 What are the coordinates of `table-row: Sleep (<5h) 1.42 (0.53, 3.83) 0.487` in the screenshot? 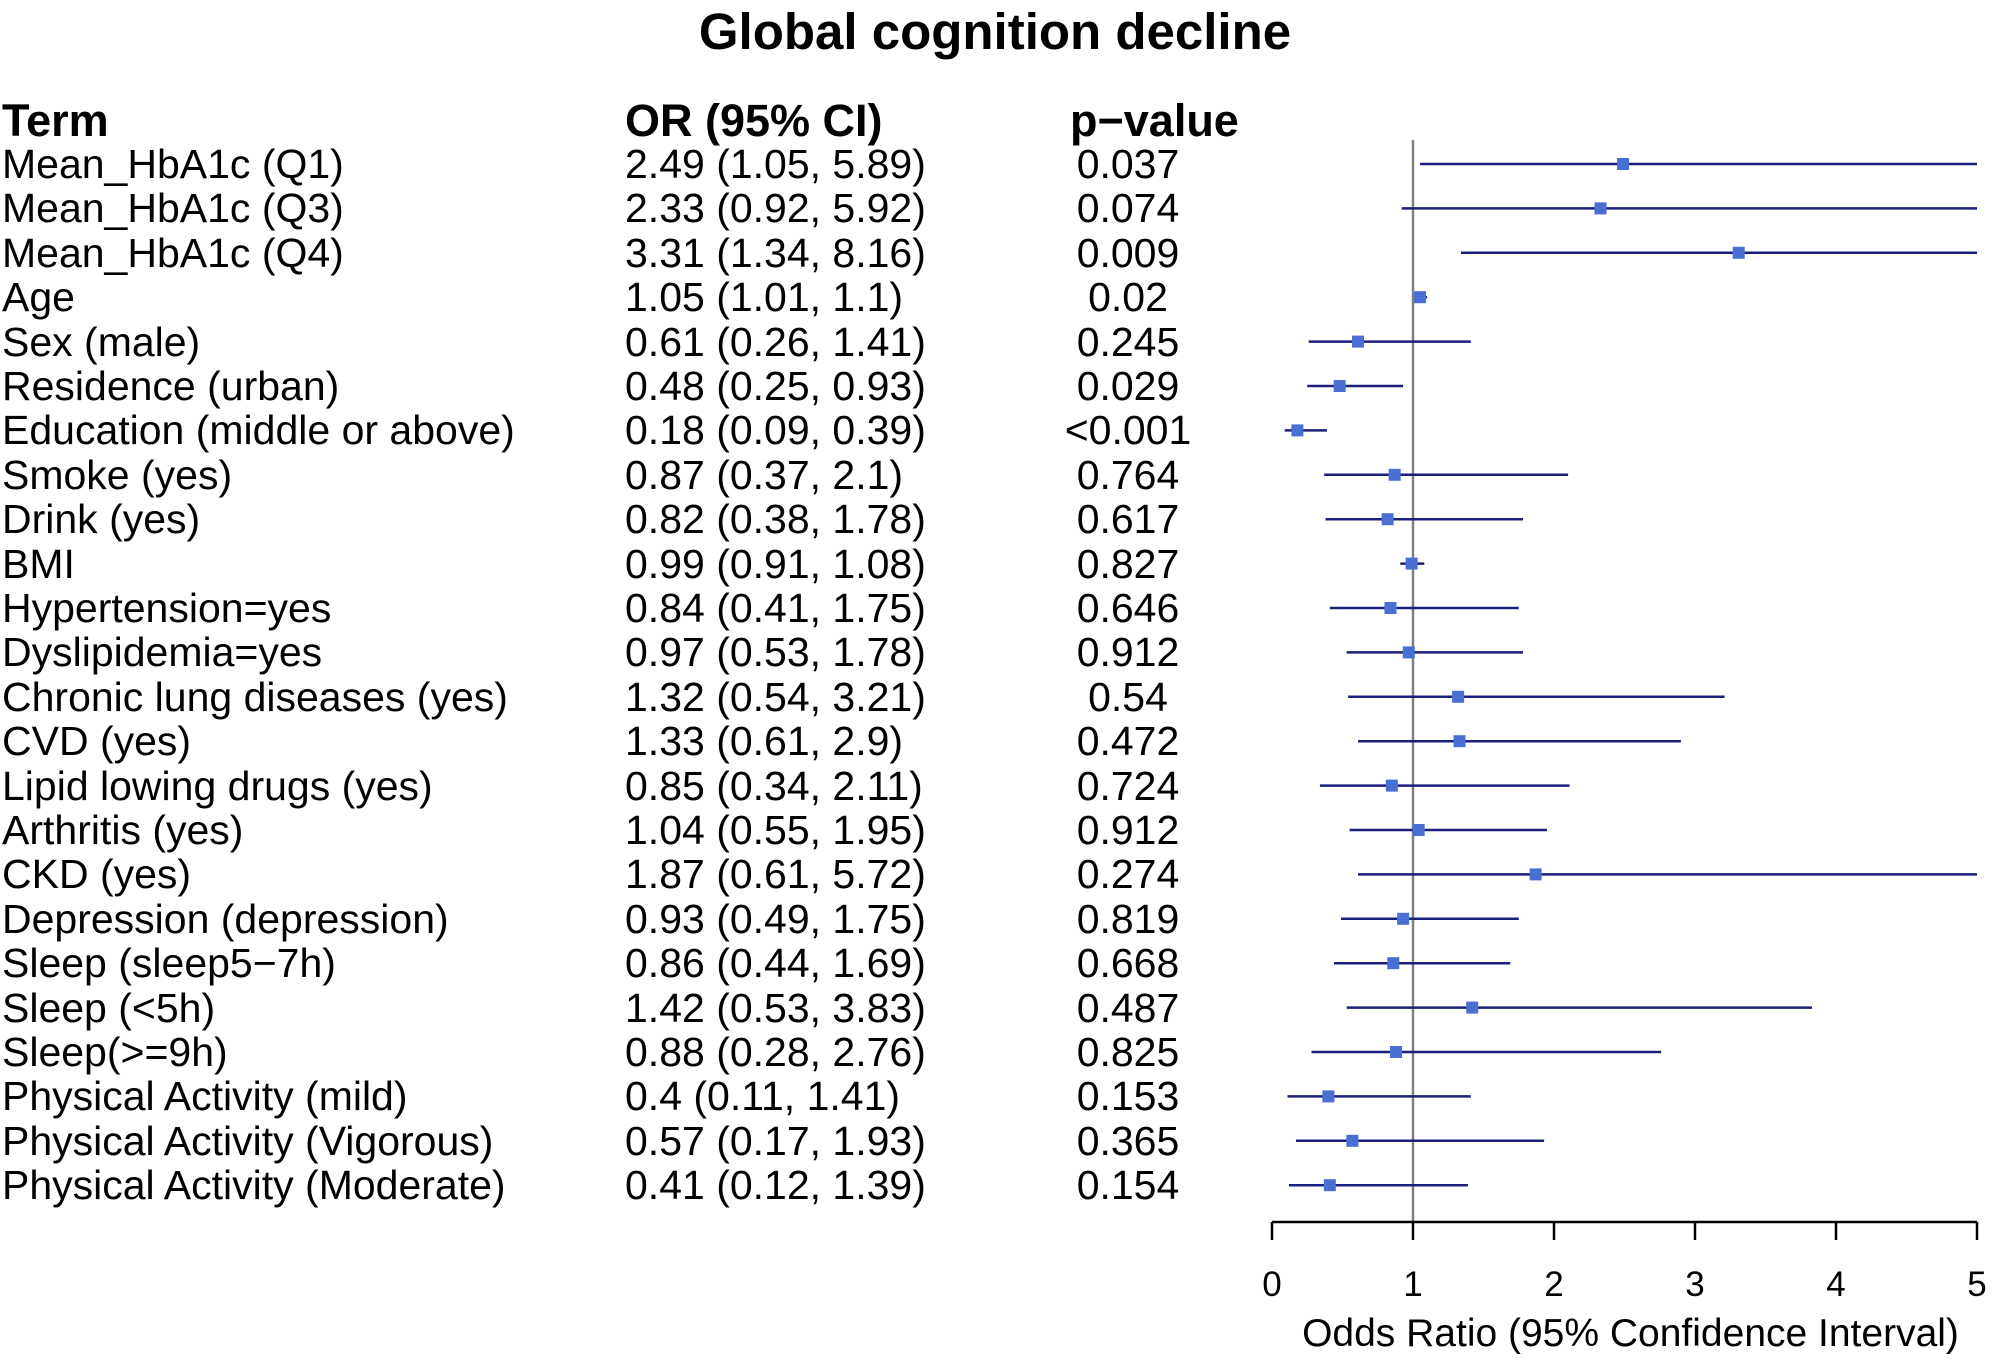 It's located at (630, 1008).